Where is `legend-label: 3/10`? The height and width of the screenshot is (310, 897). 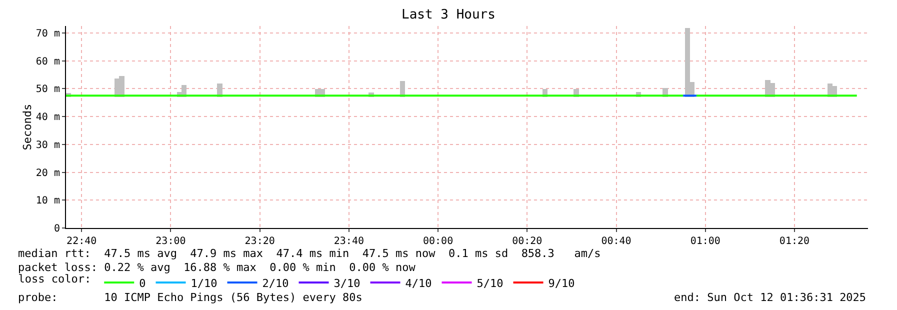
legend-label: 3/10 is located at coordinates (347, 283).